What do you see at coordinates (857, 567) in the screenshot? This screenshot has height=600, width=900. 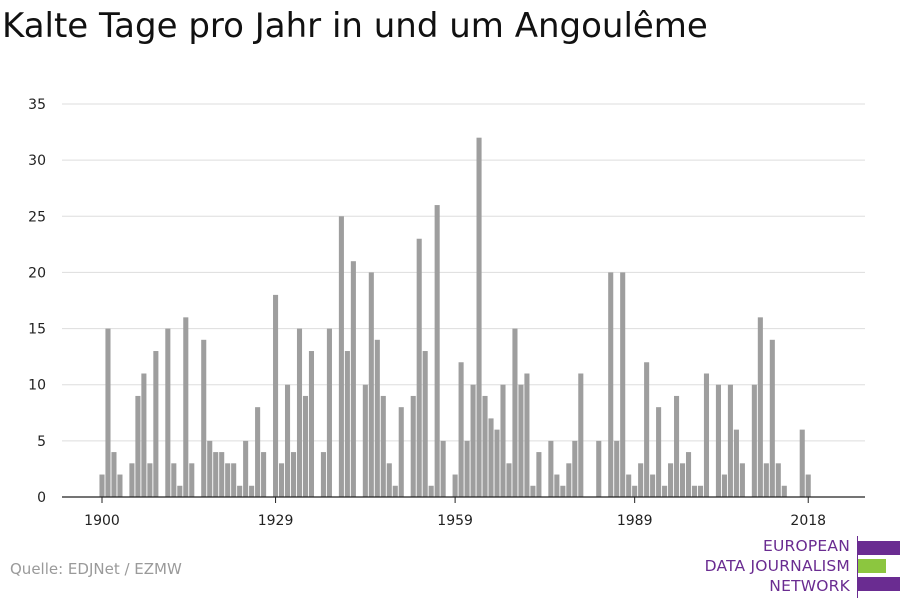 I see `logo-rule` at bounding box center [857, 567].